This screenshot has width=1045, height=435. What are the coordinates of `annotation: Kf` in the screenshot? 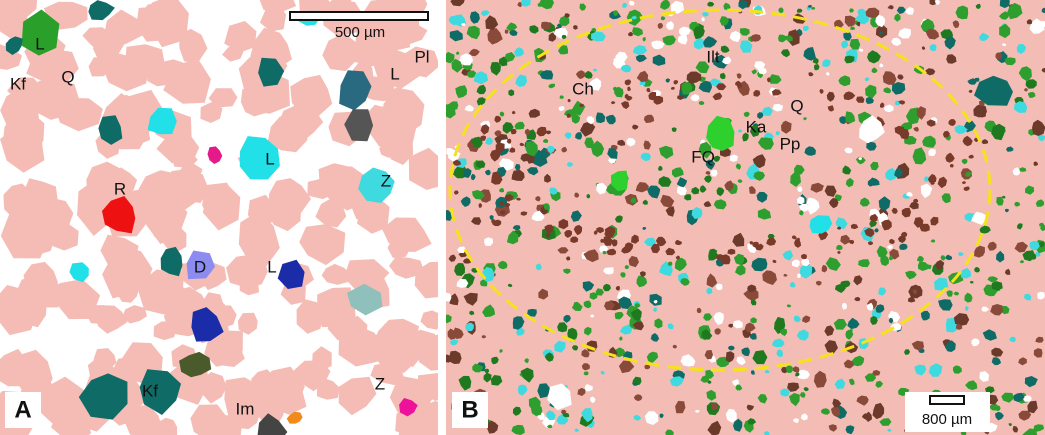 It's located at (150, 390).